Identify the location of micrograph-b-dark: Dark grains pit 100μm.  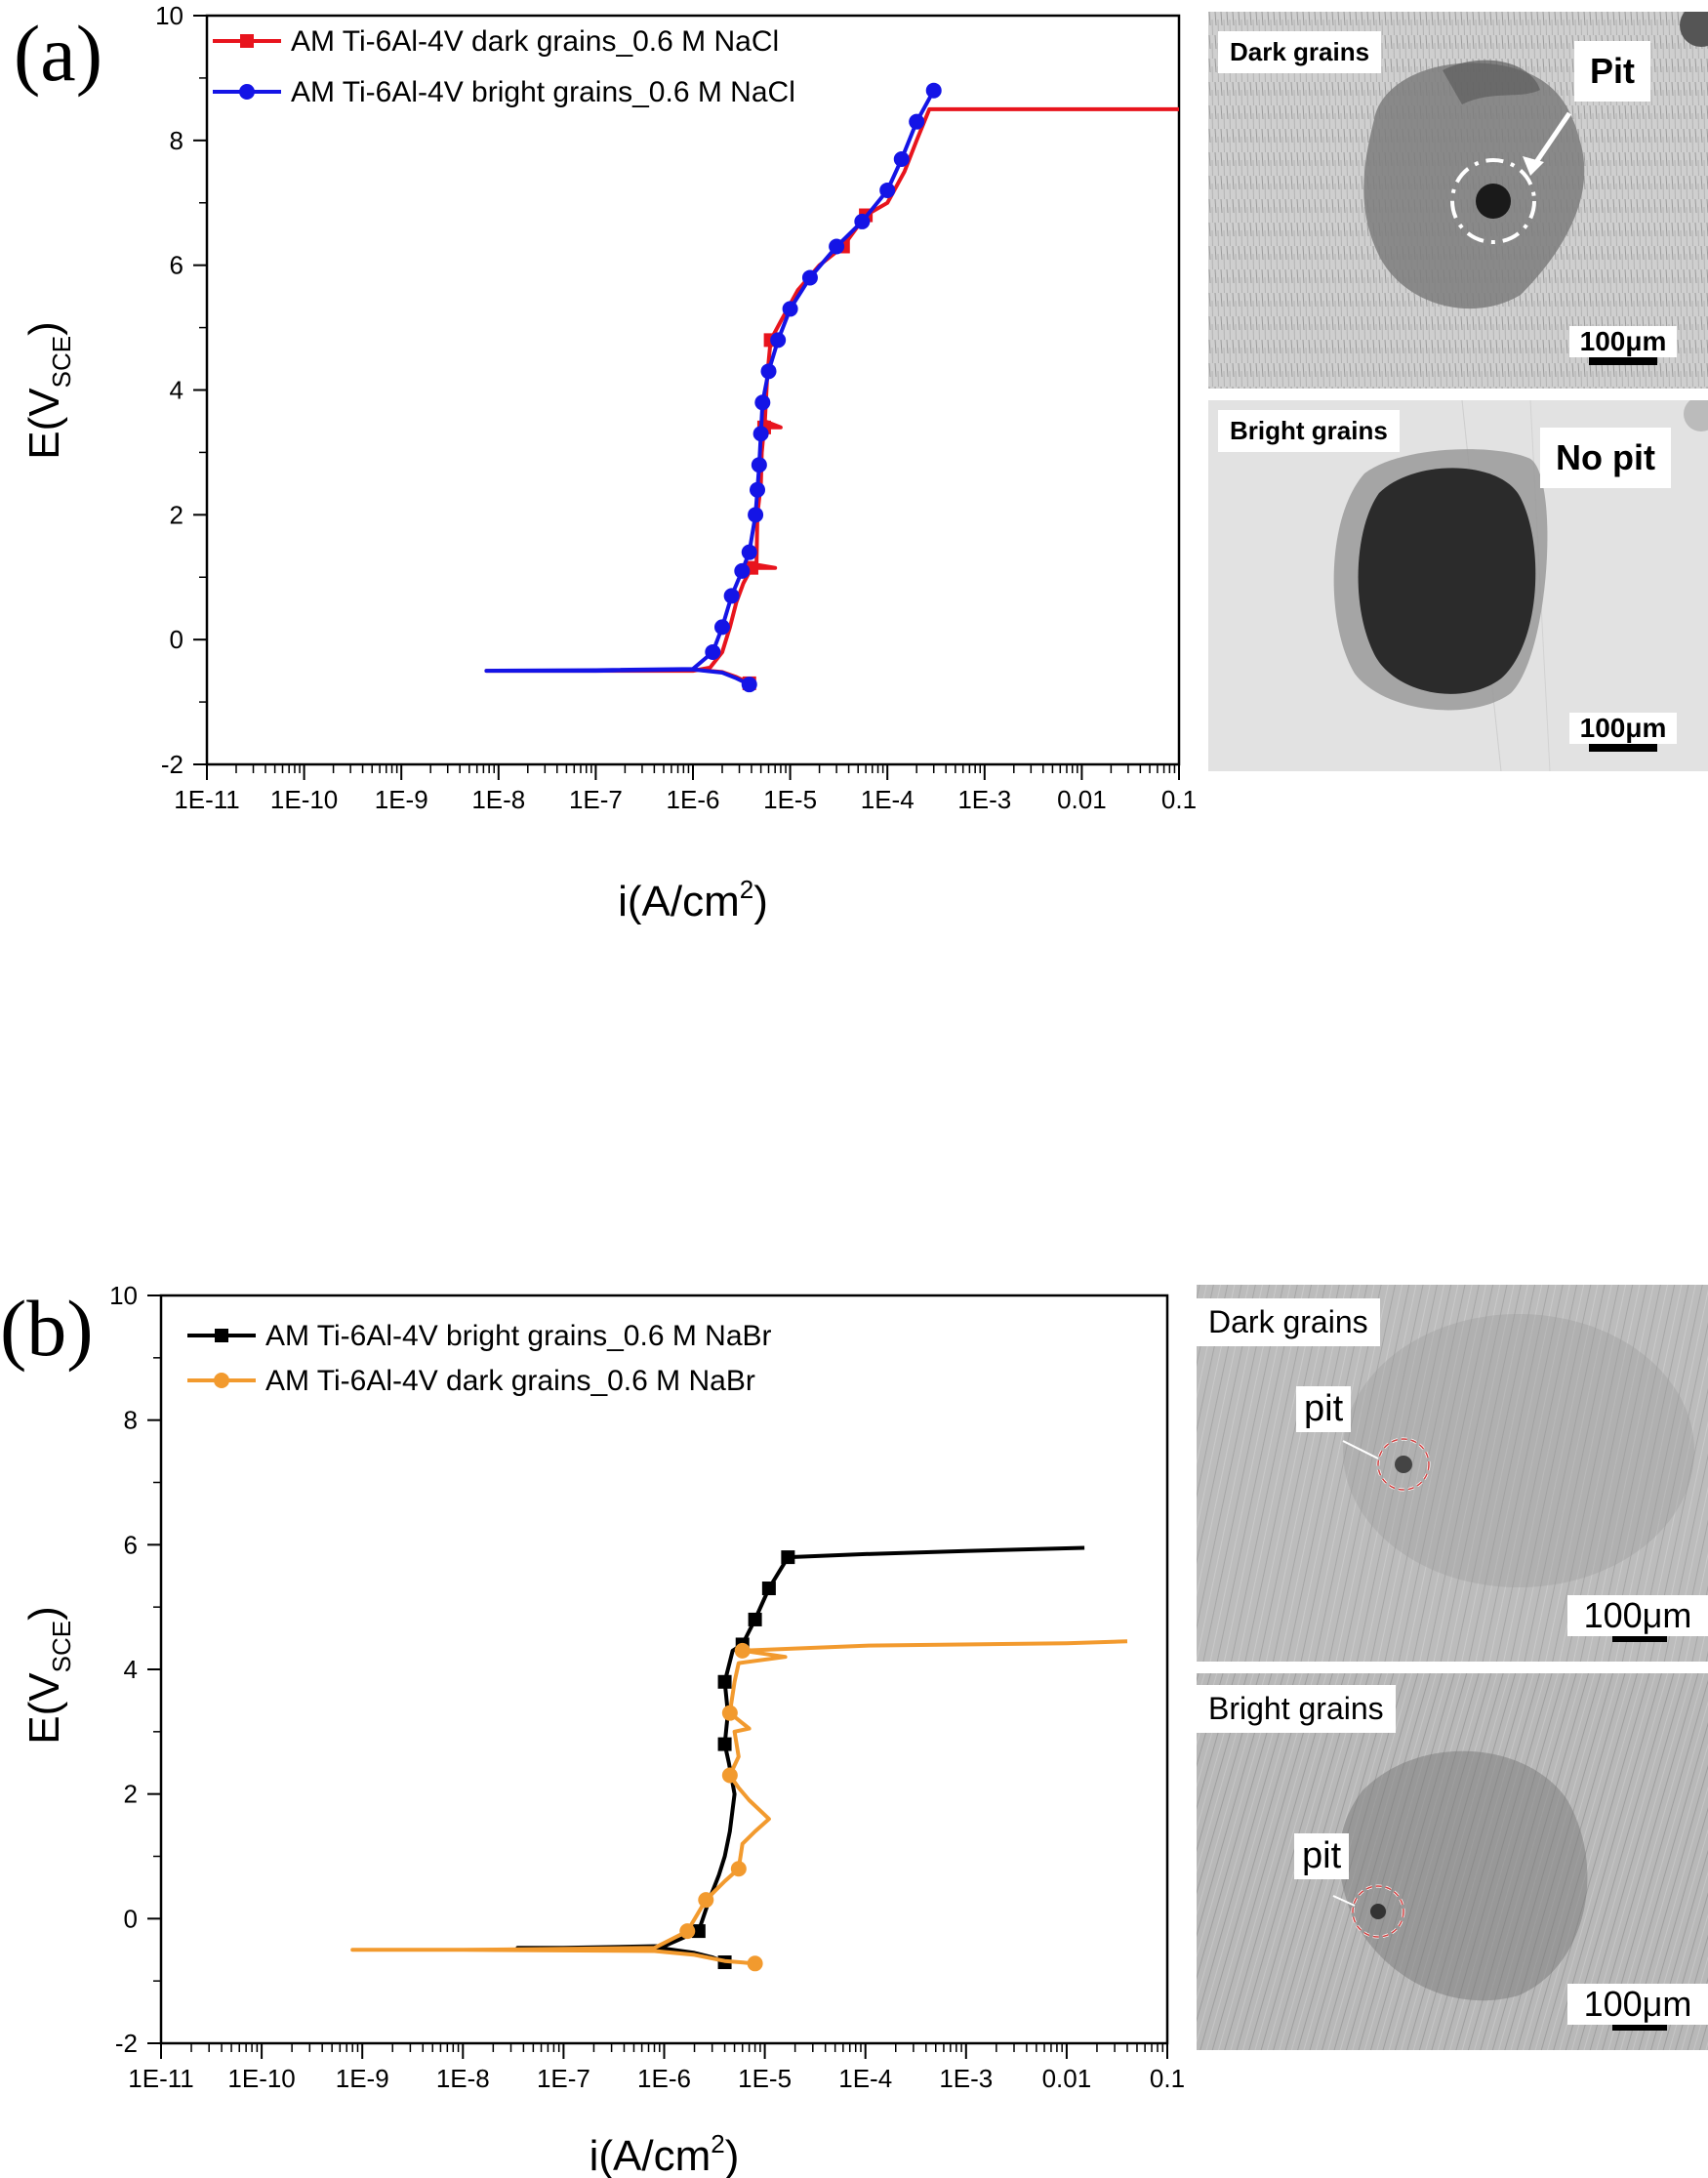
(1452, 1473).